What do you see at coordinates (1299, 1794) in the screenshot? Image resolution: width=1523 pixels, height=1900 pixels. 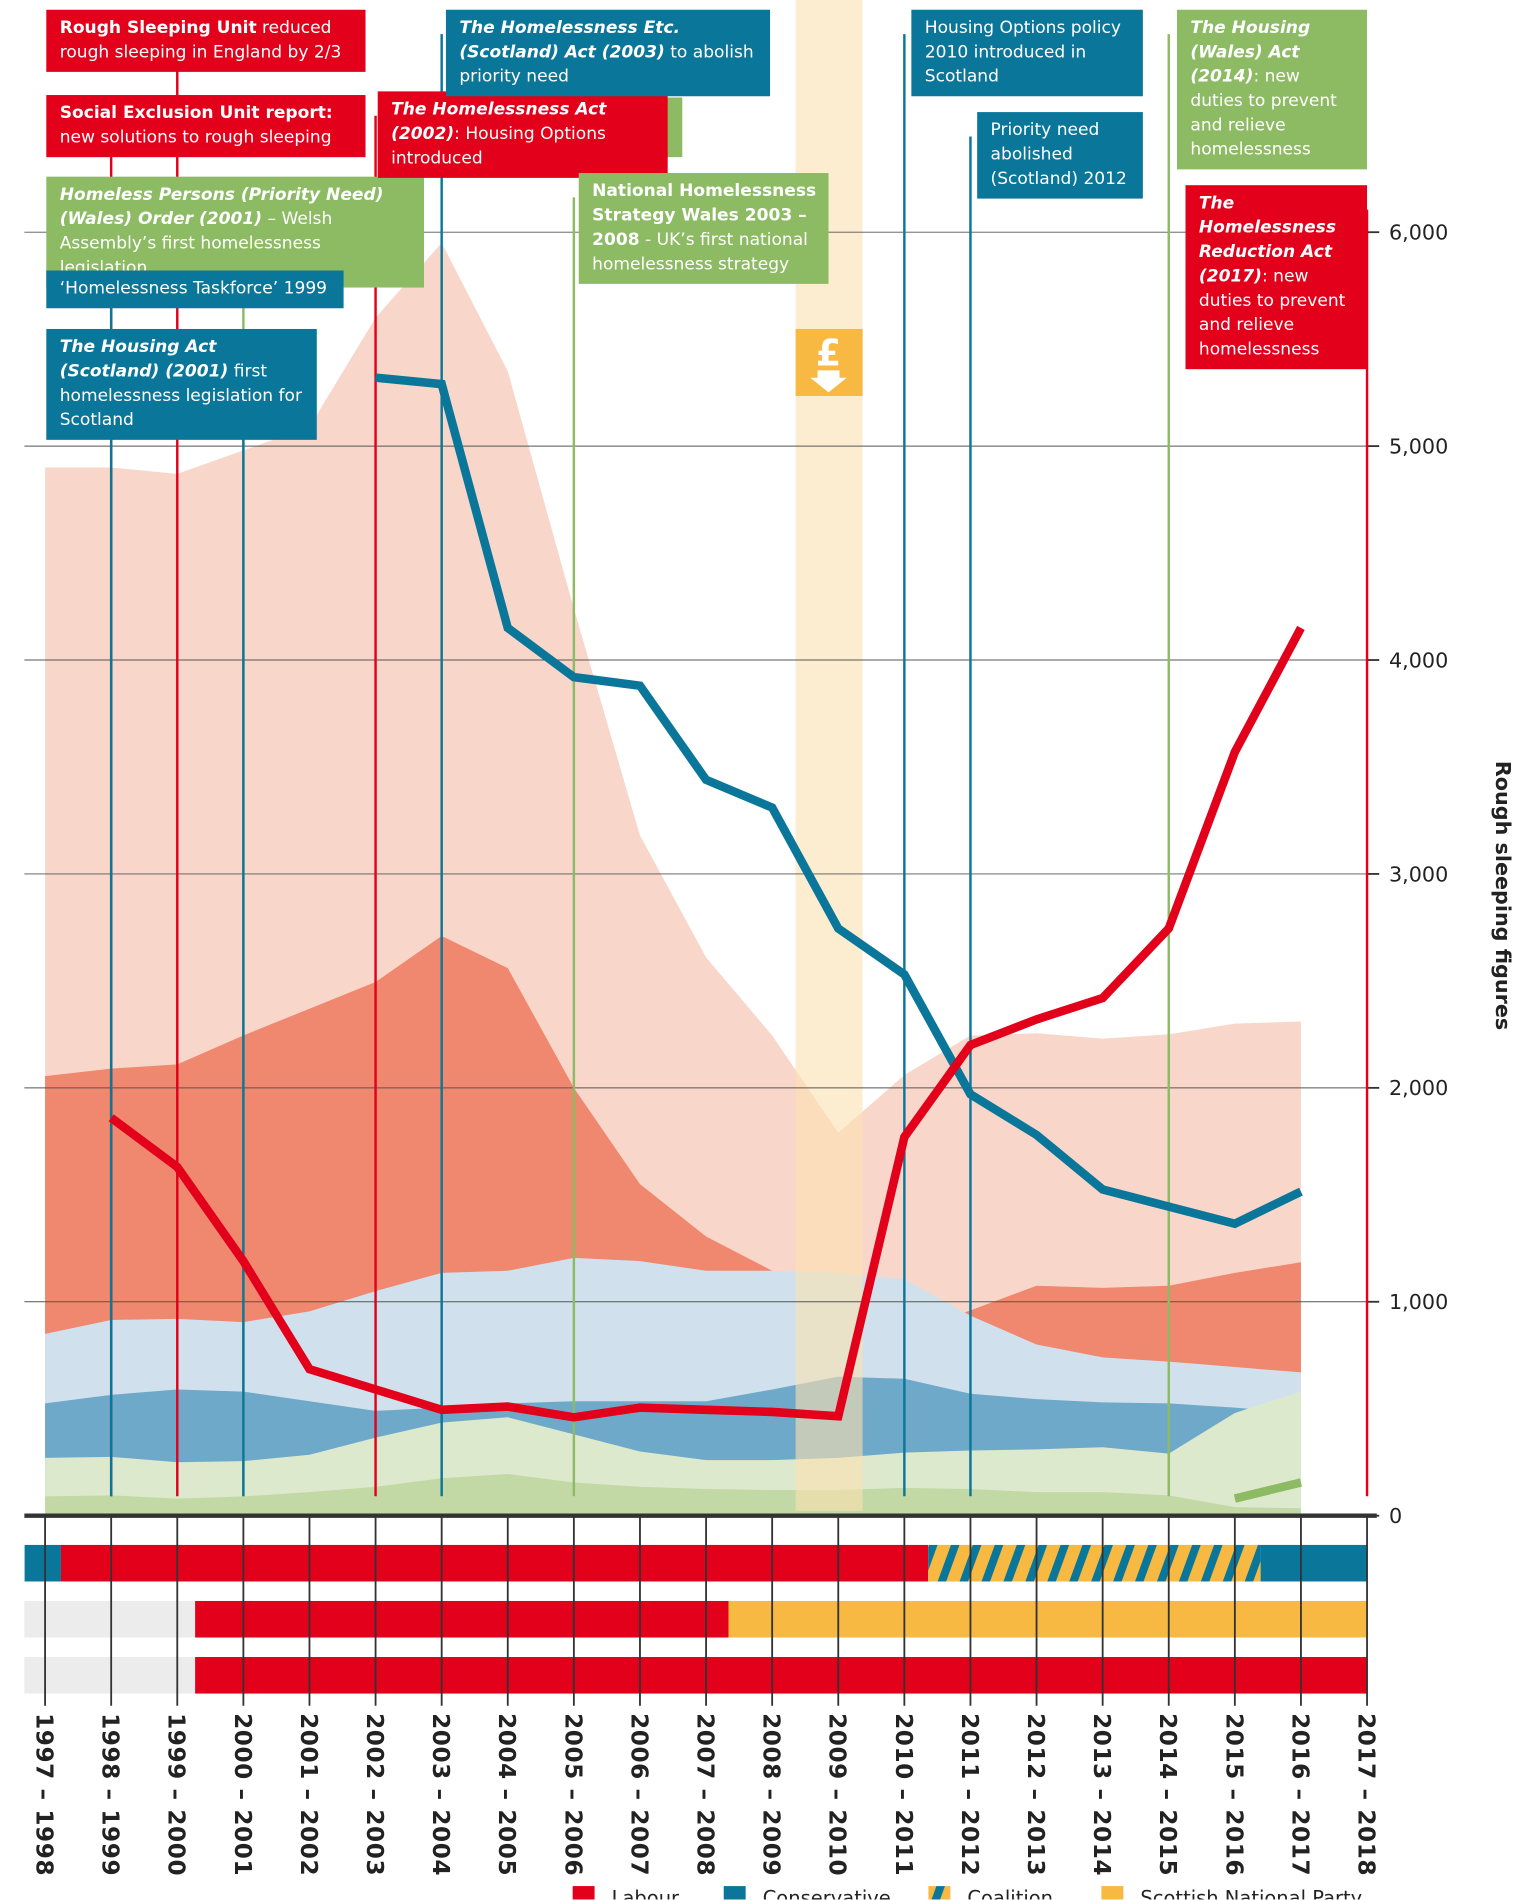 I see `x-tick-label: 2016 – 2017` at bounding box center [1299, 1794].